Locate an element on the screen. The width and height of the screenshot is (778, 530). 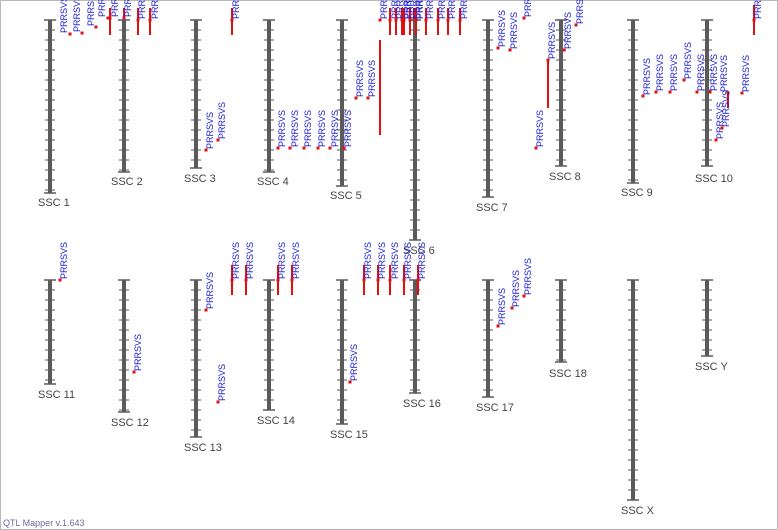
chromosome-label: SSC X is located at coordinates (638, 511).